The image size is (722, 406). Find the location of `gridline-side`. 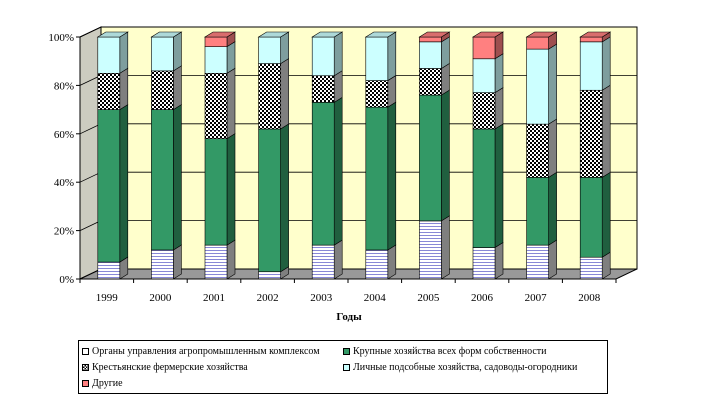

gridline-side is located at coordinates (90, 129).